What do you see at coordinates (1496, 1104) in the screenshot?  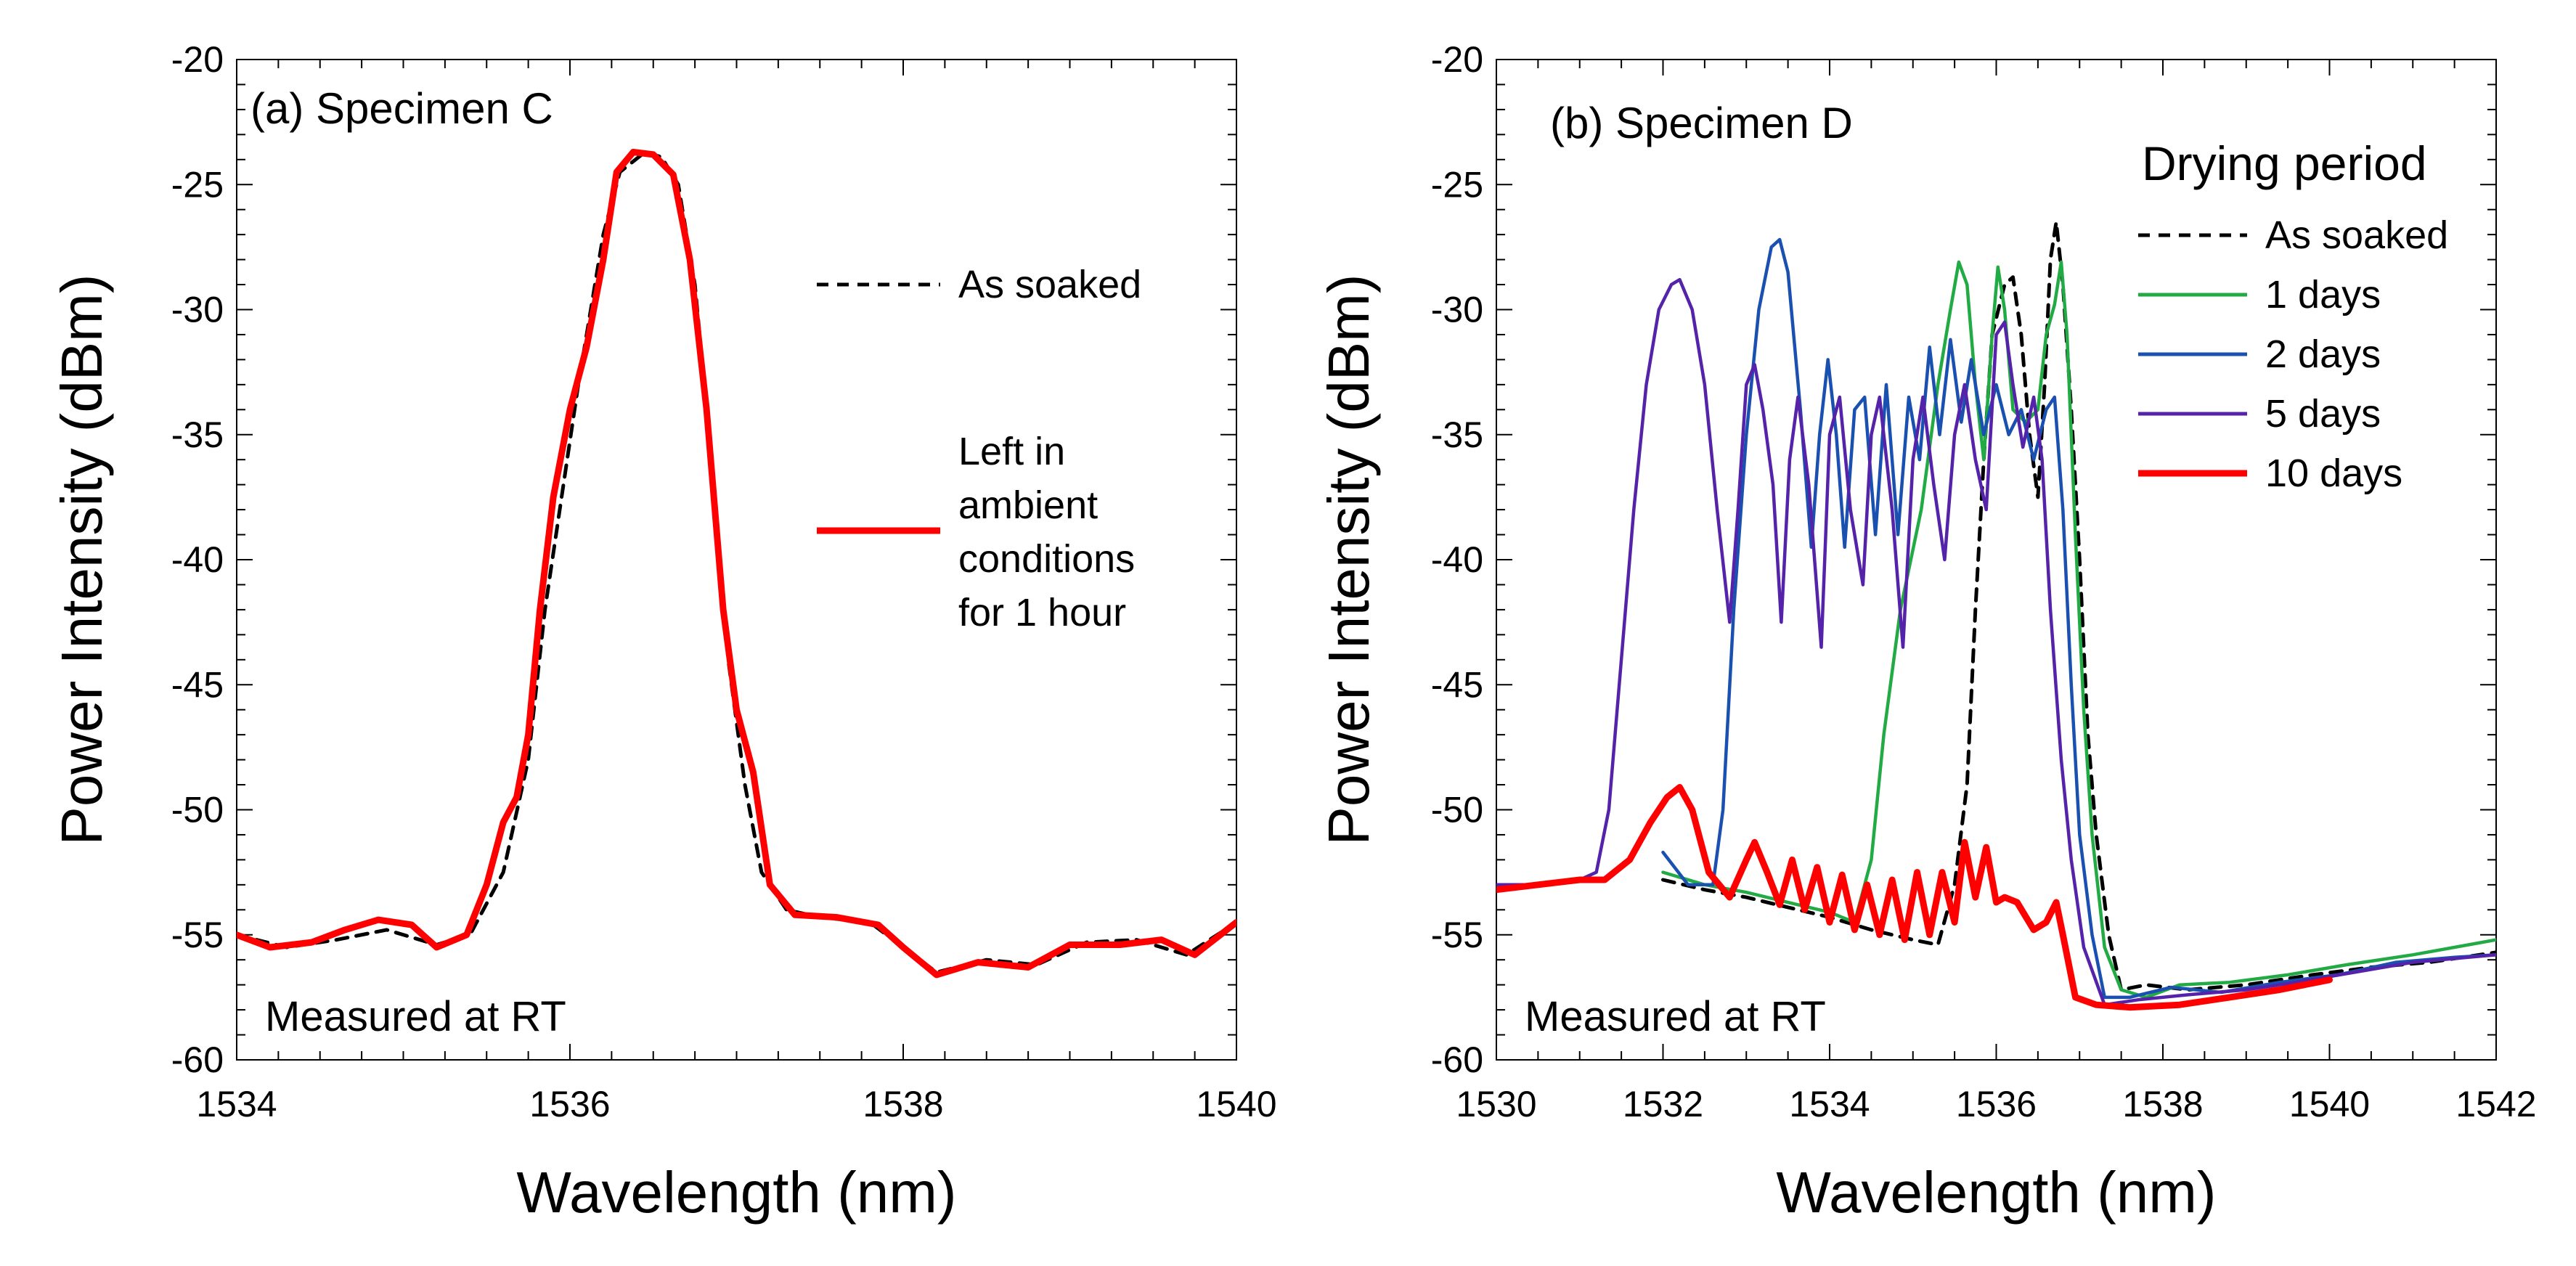 I see `x-tick-label: 1530` at bounding box center [1496, 1104].